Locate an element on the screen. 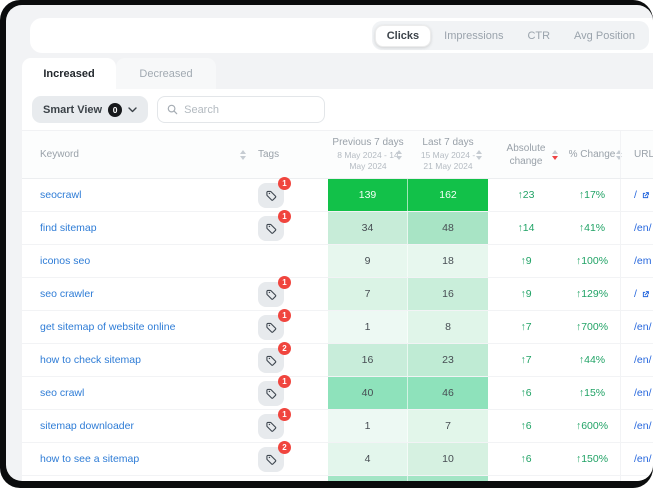 Image resolution: width=653 pixels, height=488 pixels. url-link: /em is located at coordinates (643, 261).